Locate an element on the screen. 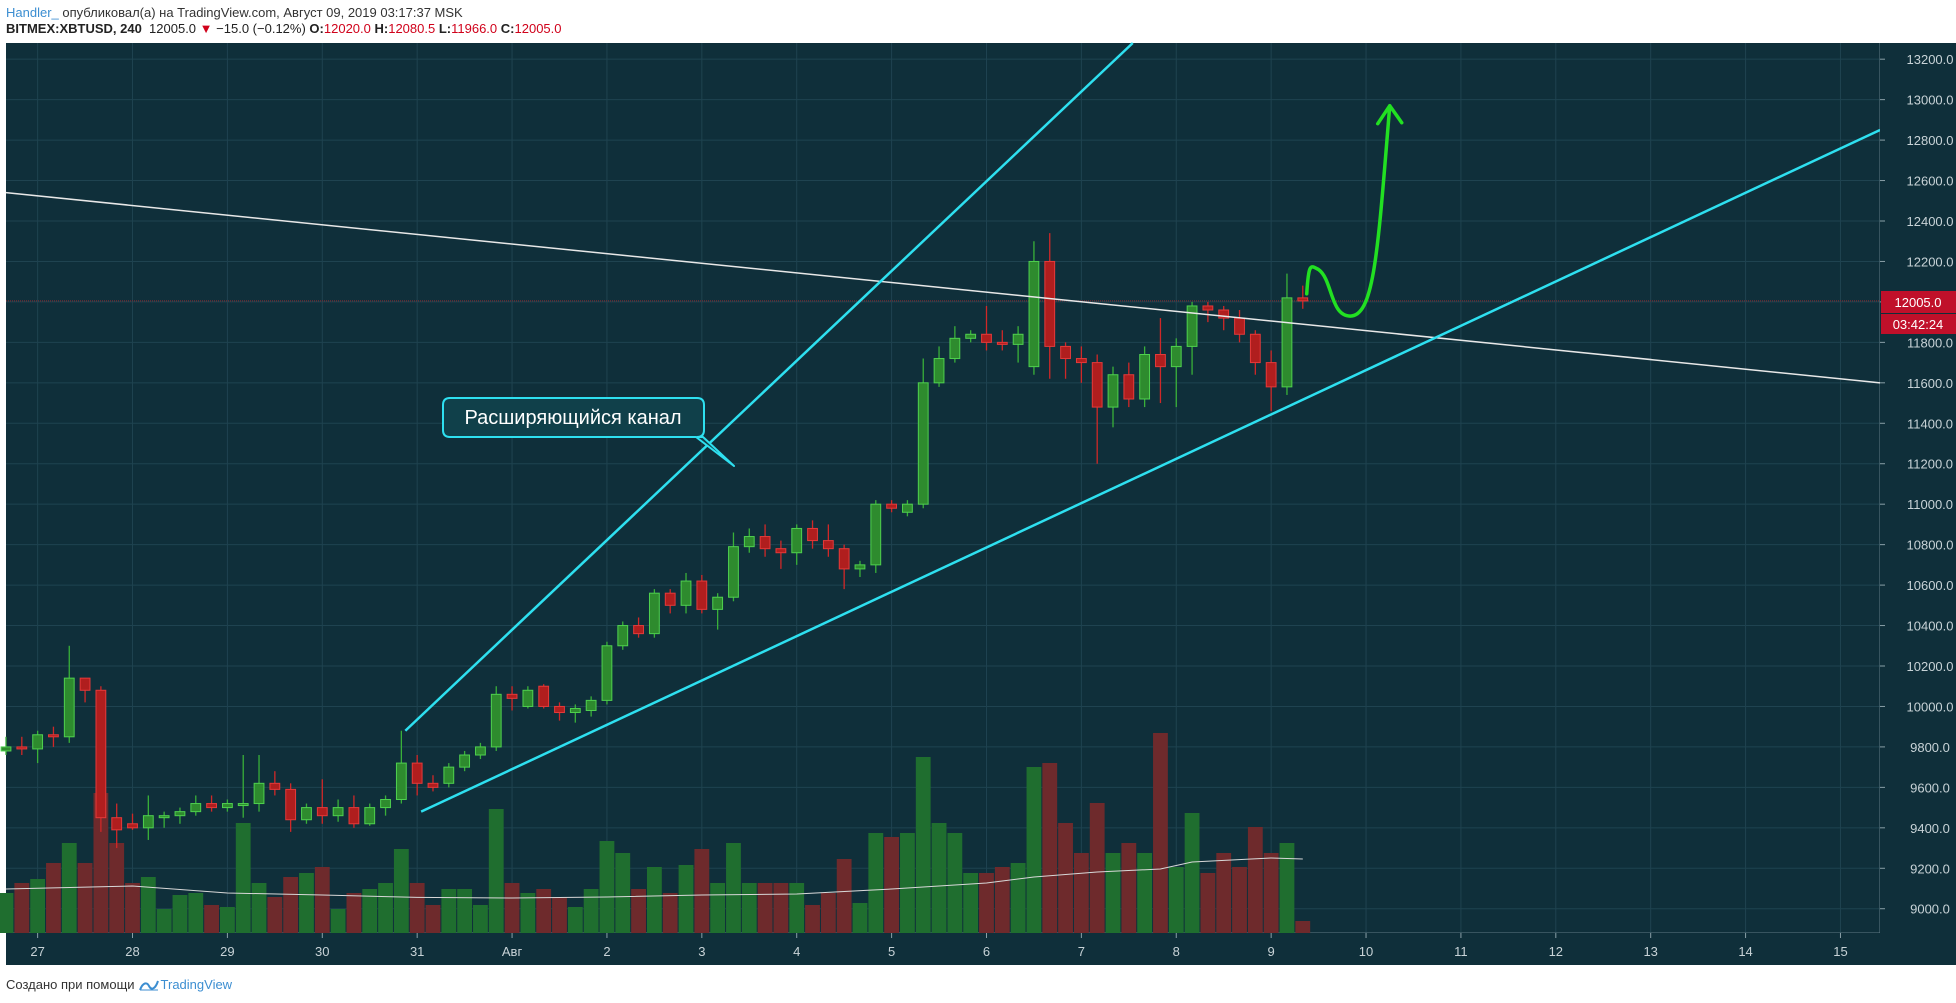 This screenshot has height=1003, width=1956. channel-label: Расширяющийся канал is located at coordinates (572, 418).